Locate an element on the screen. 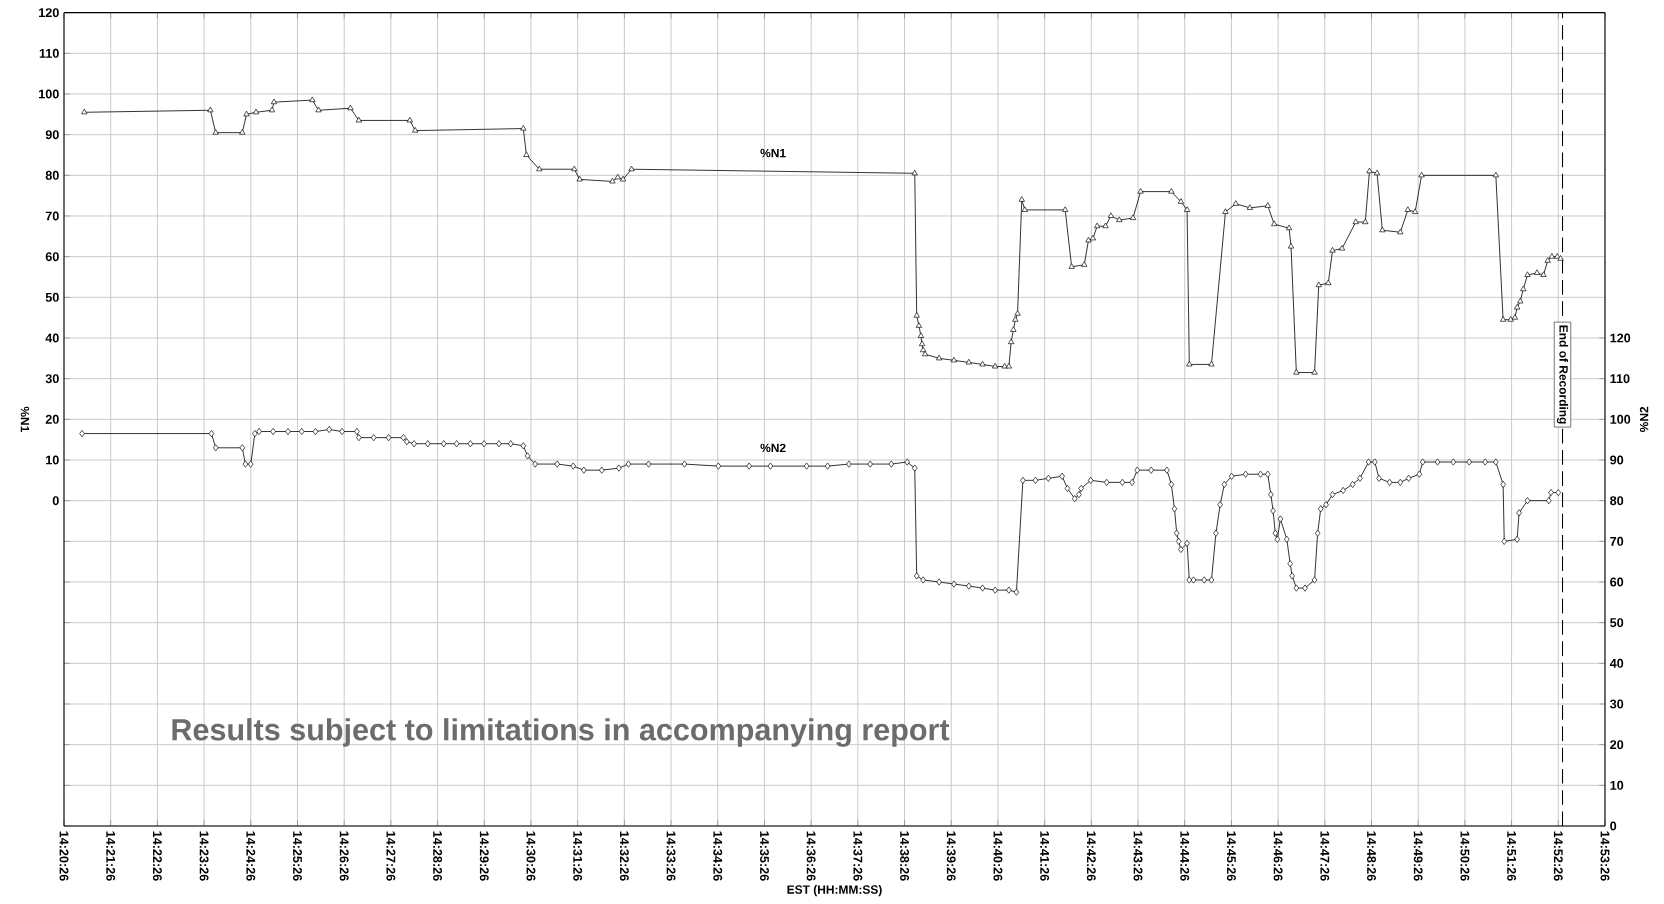 The image size is (1664, 904). x-tick-label: 14:24:26 is located at coordinates (251, 856).